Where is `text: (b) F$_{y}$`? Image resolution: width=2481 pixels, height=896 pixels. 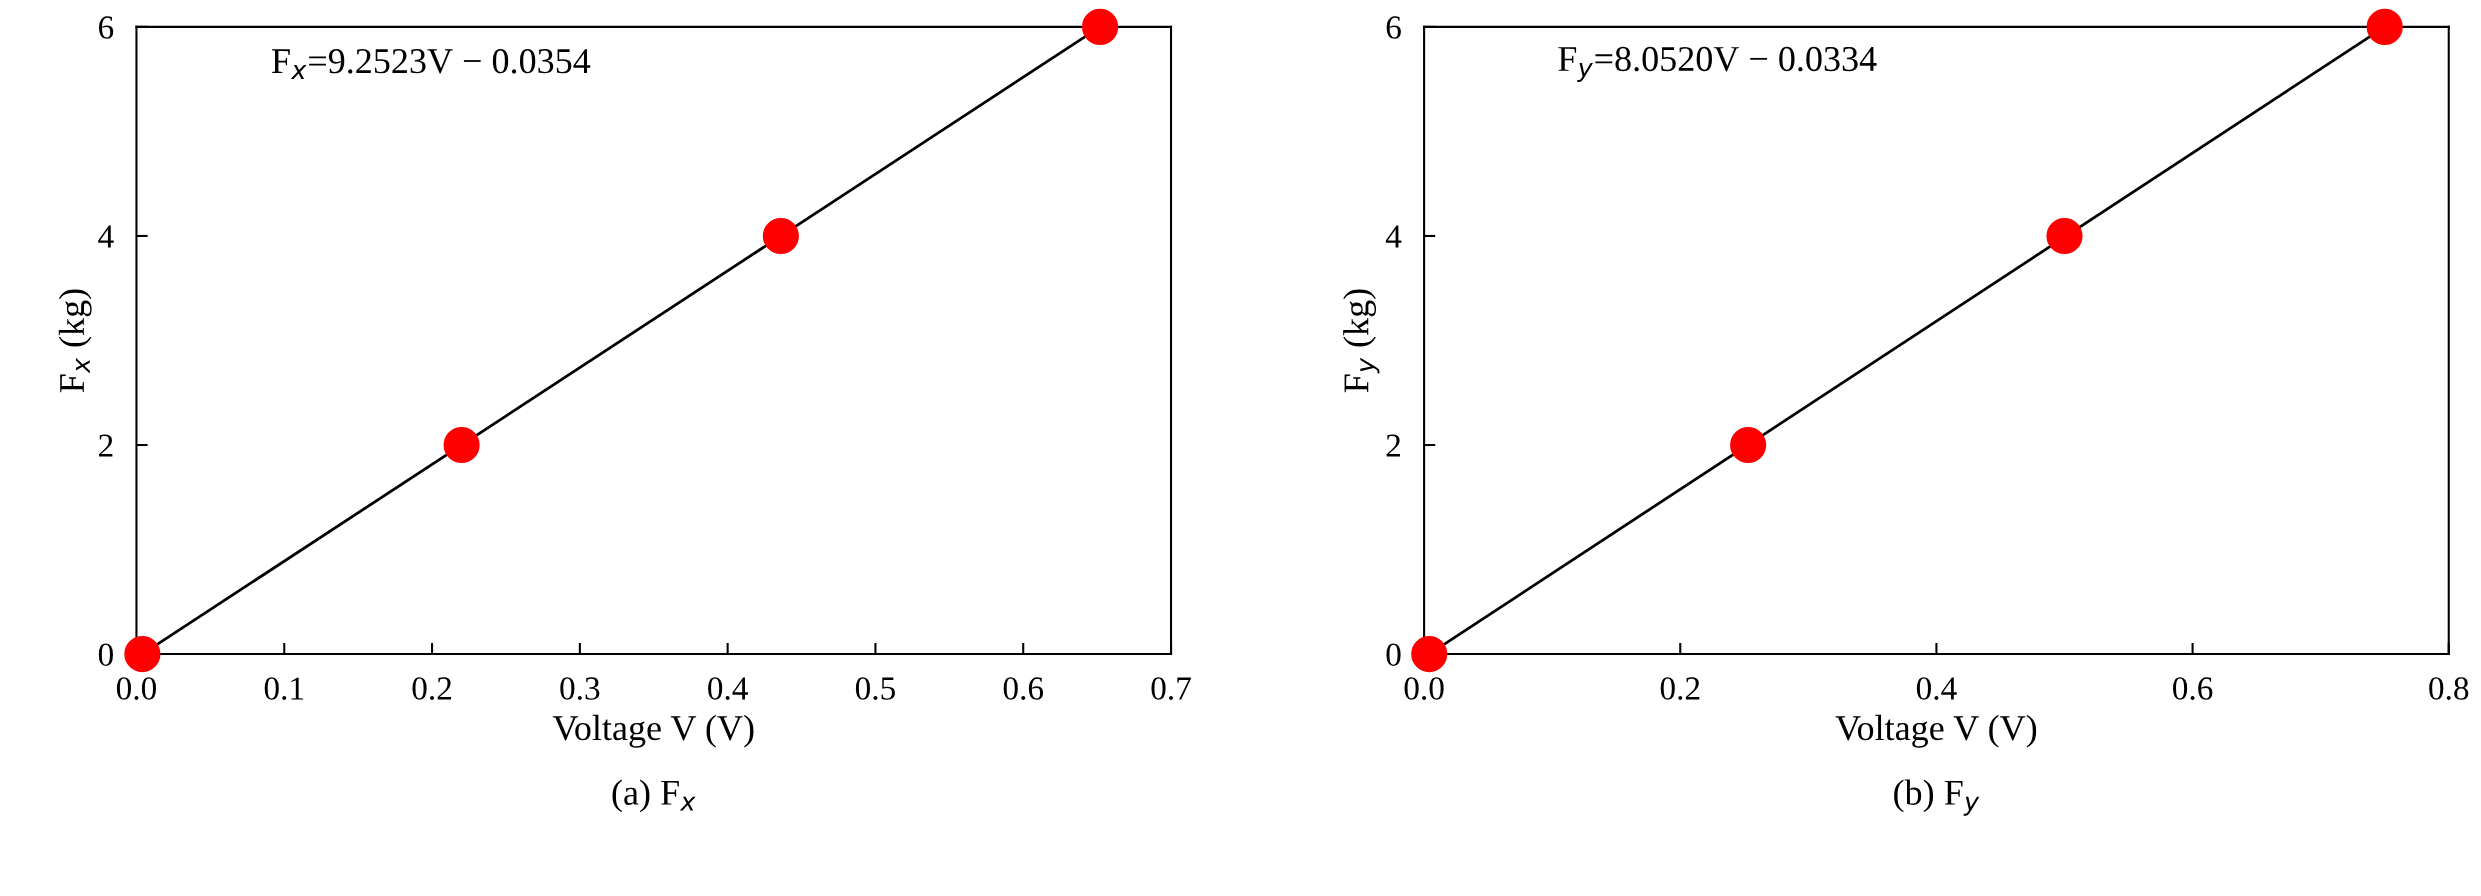 text: (b) F$_{y}$ is located at coordinates (1937, 797).